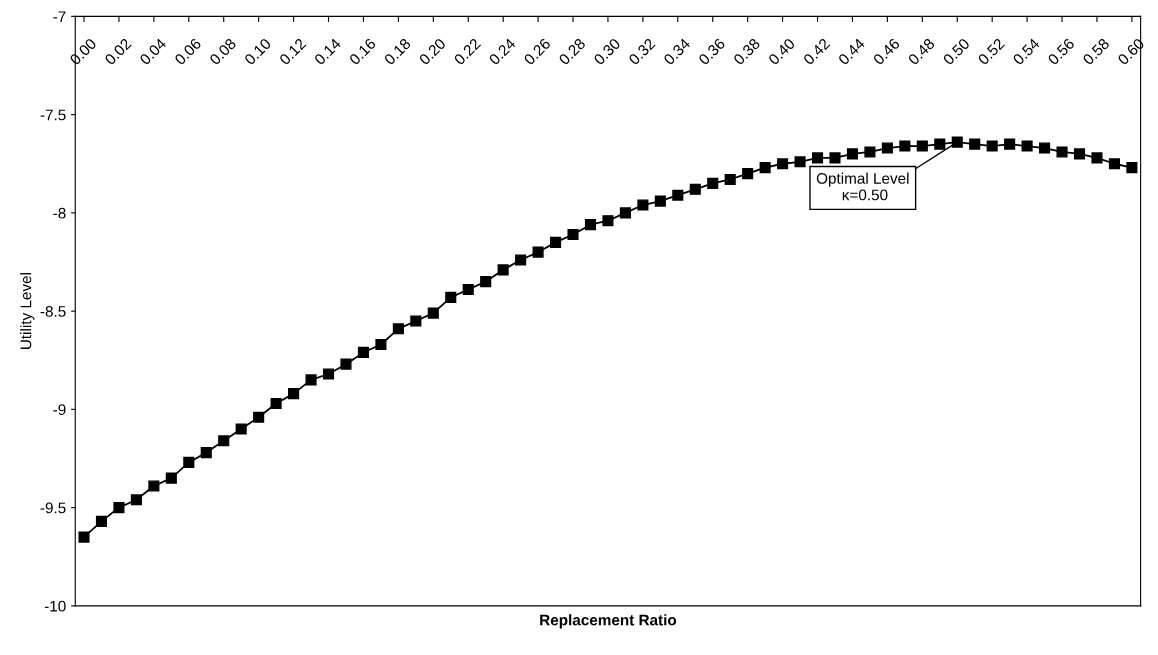 The image size is (1158, 655). What do you see at coordinates (59, 410) in the screenshot?
I see `y-tick-label: -9` at bounding box center [59, 410].